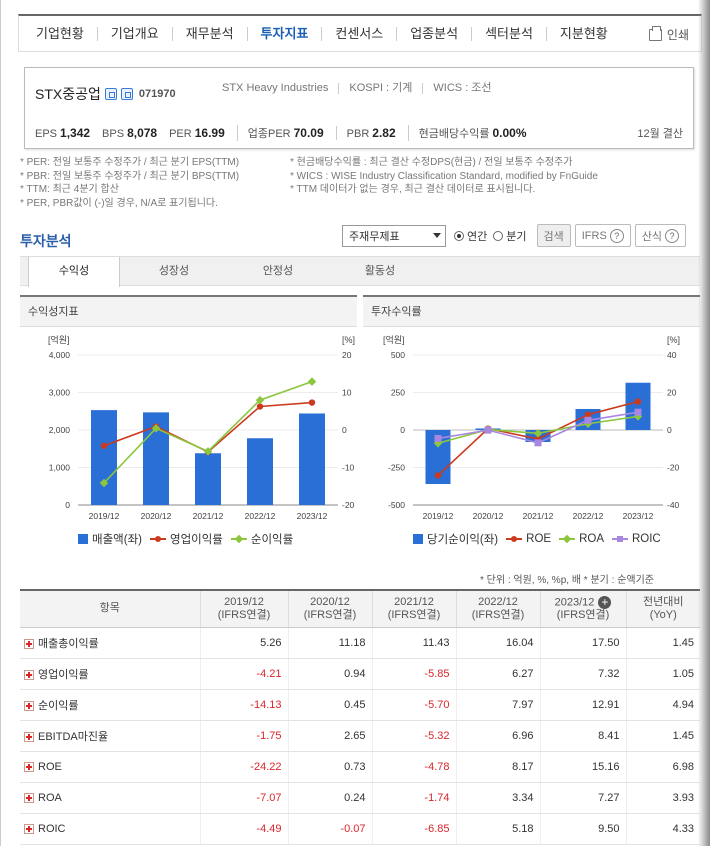 The height and width of the screenshot is (846, 710). Describe the element at coordinates (582, 674) in the screenshot. I see `table-cell: 7.32` at that location.